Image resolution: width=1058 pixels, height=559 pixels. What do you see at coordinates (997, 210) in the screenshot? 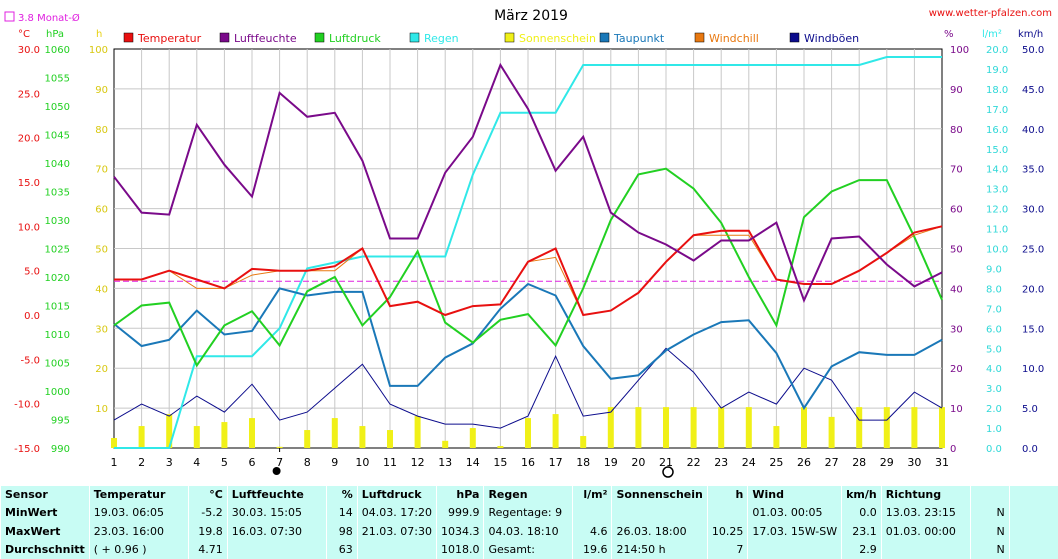
I see `rain-axis-tick-label: 12.0` at bounding box center [997, 210].